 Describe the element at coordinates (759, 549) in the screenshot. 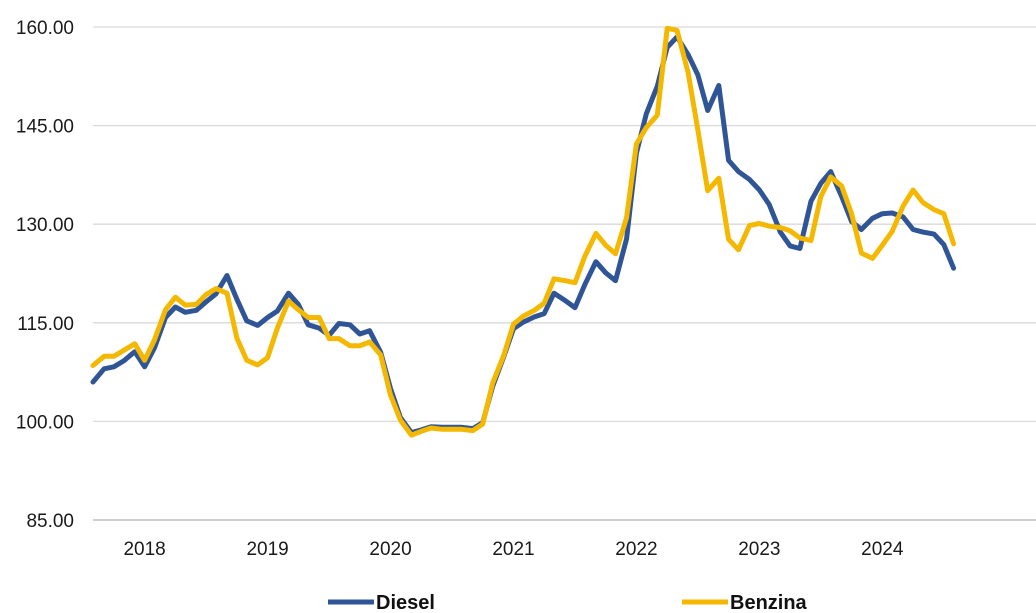

I see `x-tick-label: 2023` at that location.